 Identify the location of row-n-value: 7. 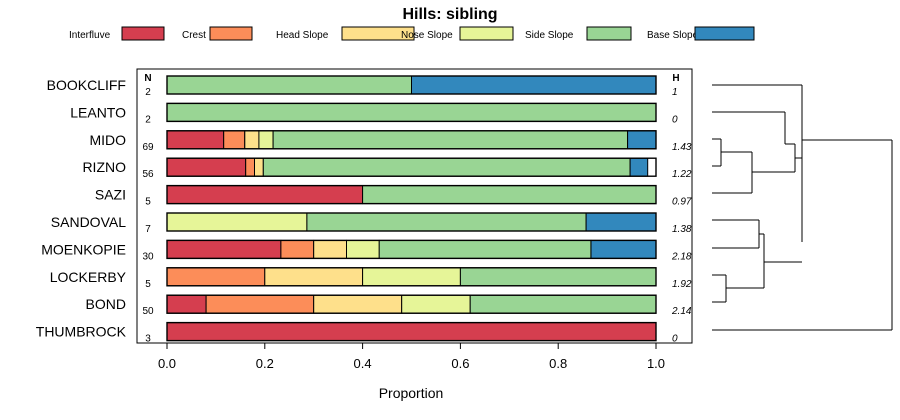
(148, 229).